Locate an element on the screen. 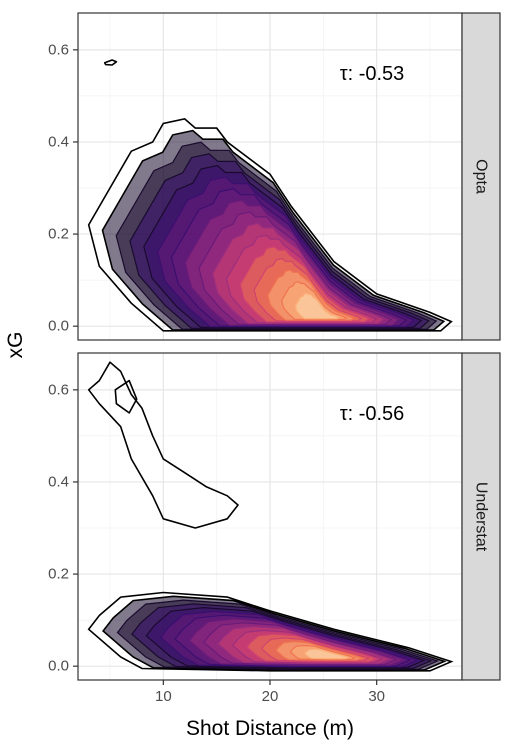  x-tick-label: 20 is located at coordinates (270, 696).